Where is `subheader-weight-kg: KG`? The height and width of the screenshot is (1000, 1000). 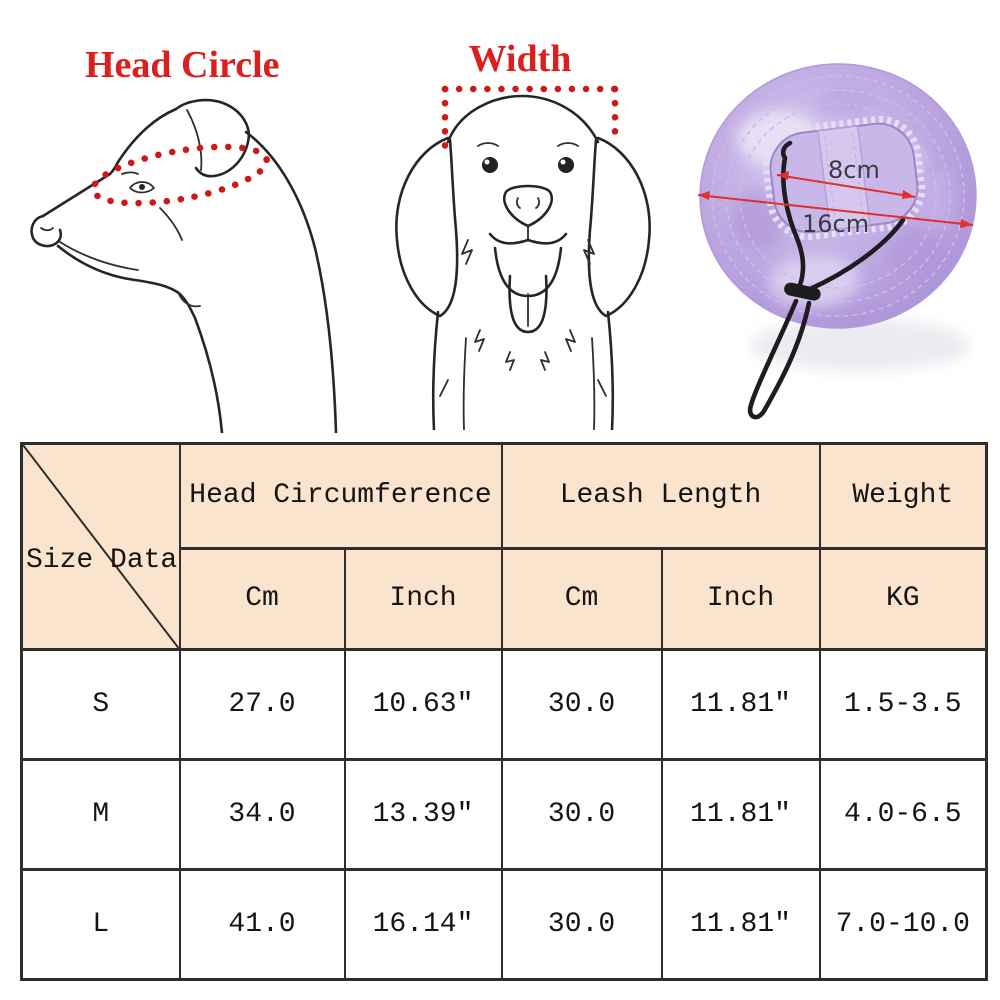 subheader-weight-kg: KG is located at coordinates (903, 599).